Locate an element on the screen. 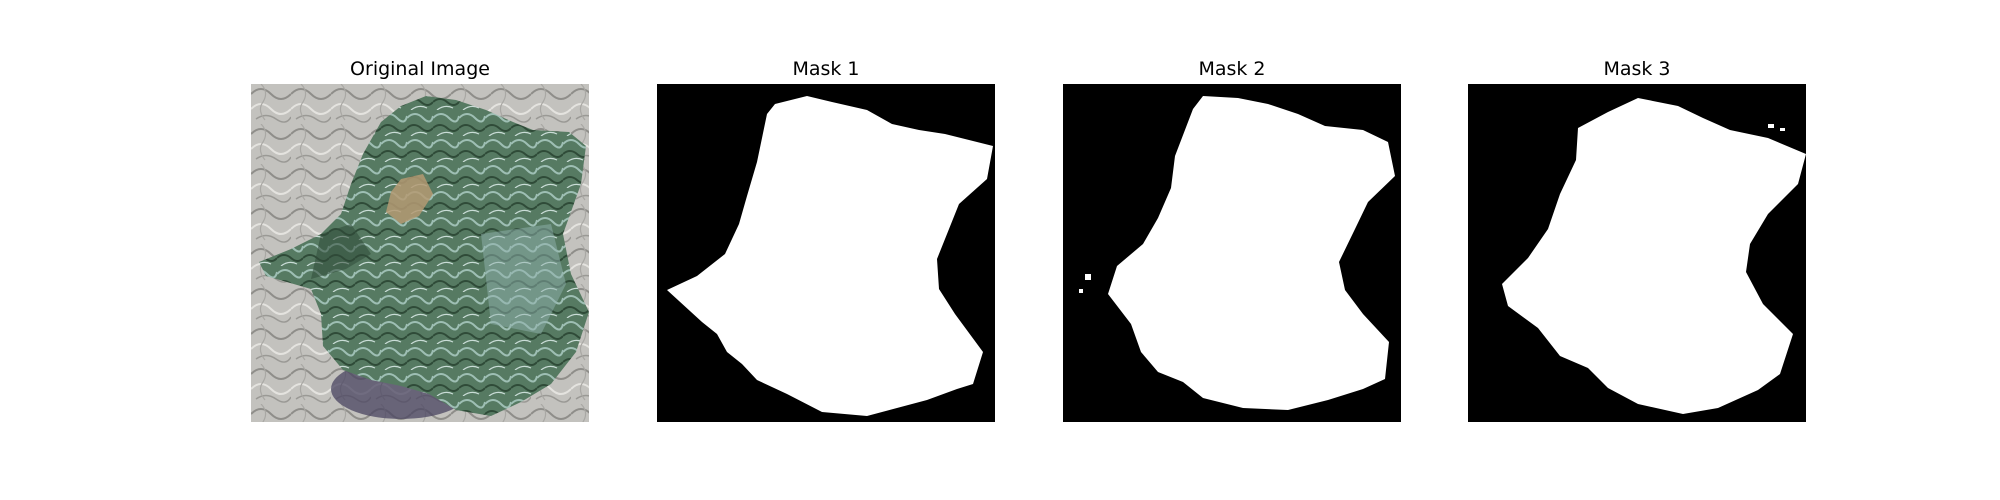  original-image is located at coordinates (420, 253).